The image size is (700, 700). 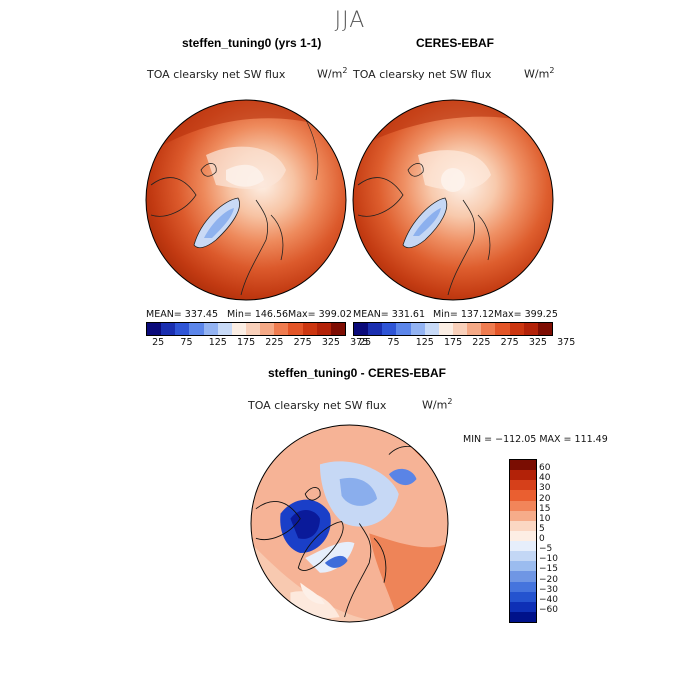 I want to click on colorbar-level-label: 5, so click(x=542, y=528).